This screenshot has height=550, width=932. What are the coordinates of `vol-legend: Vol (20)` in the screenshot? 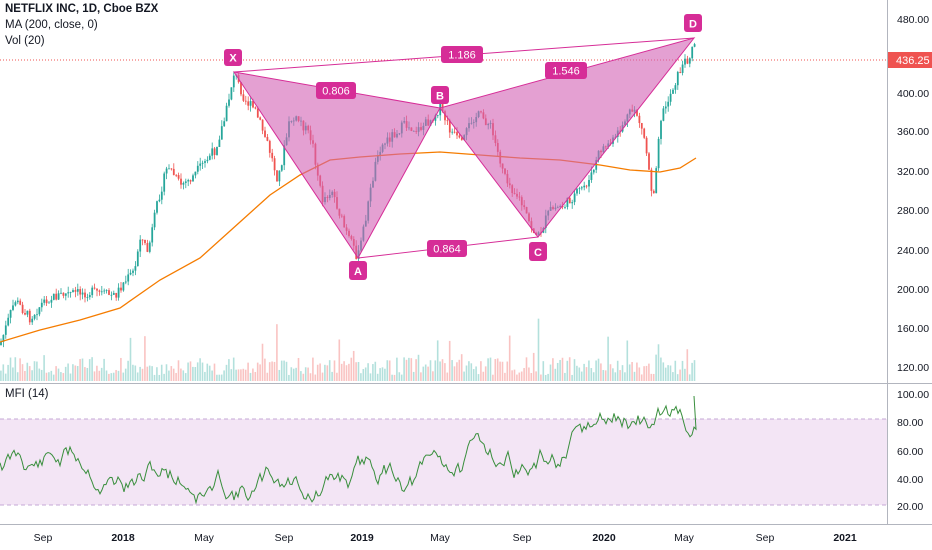 It's located at (25, 41).